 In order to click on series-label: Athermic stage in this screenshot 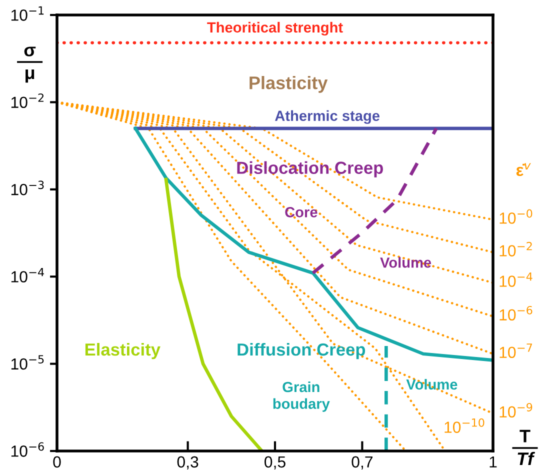, I will do `click(327, 117)`.